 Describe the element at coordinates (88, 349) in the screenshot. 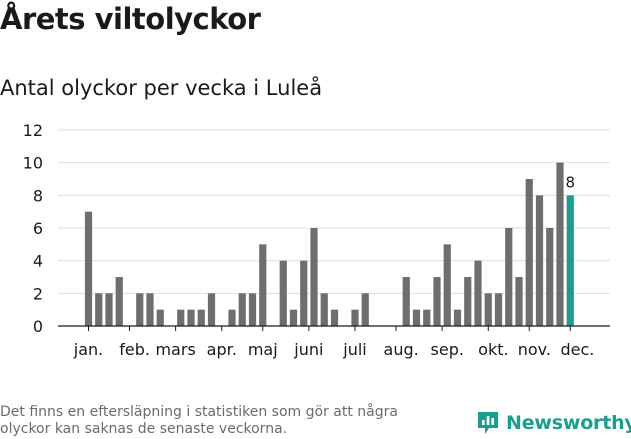

I see `x-tick-label: jan.` at that location.